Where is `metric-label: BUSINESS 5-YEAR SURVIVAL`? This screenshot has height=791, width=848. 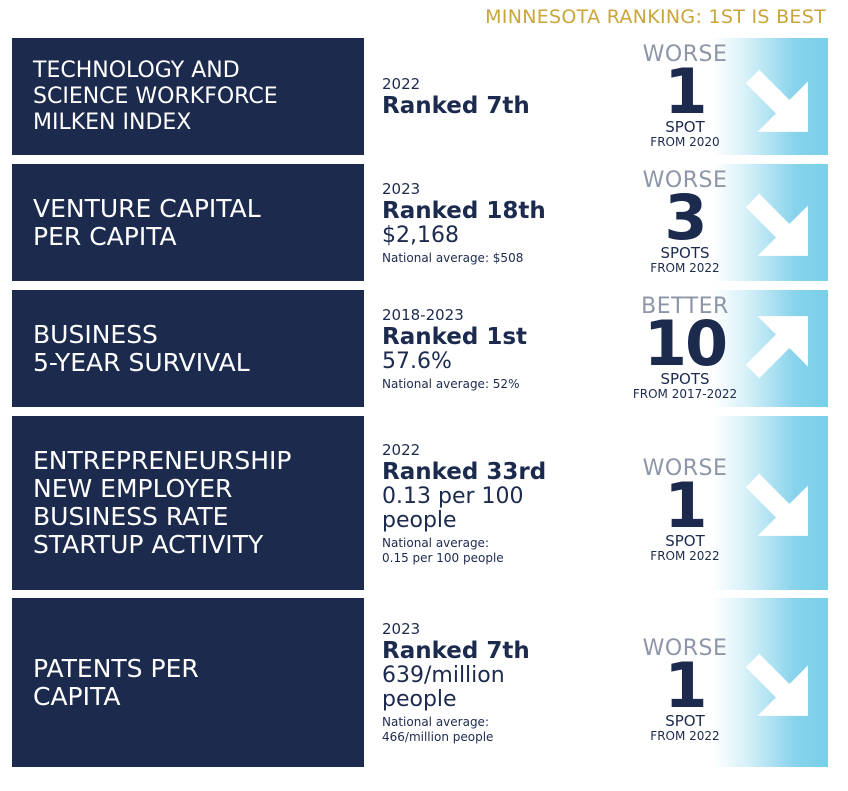 metric-label: BUSINESS 5-YEAR SURVIVAL is located at coordinates (141, 348).